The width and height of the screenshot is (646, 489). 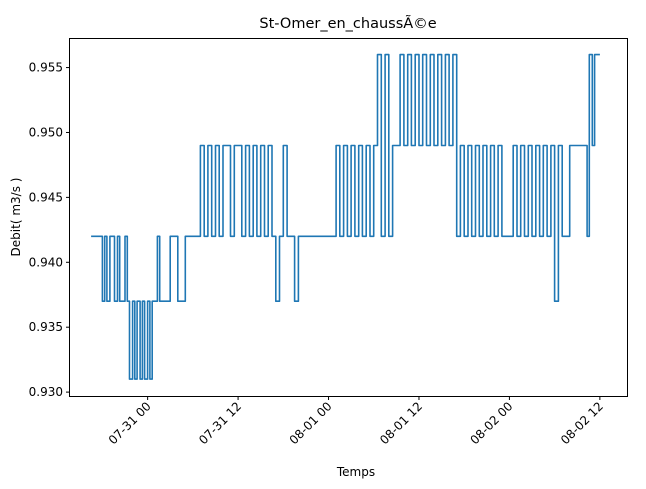 What do you see at coordinates (130, 423) in the screenshot?
I see `x-tick-label: 07-31 00` at bounding box center [130, 423].